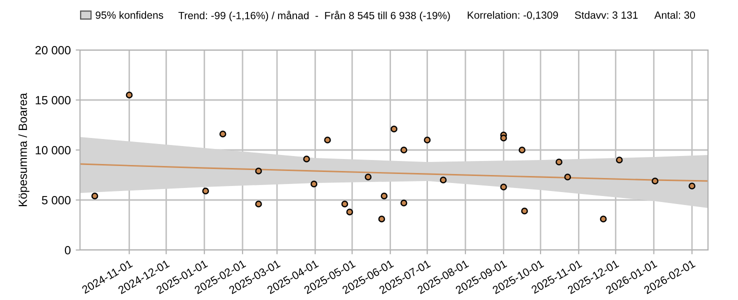 The height and width of the screenshot is (300, 738). I want to click on y-tick-label: 15 000, so click(53, 100).